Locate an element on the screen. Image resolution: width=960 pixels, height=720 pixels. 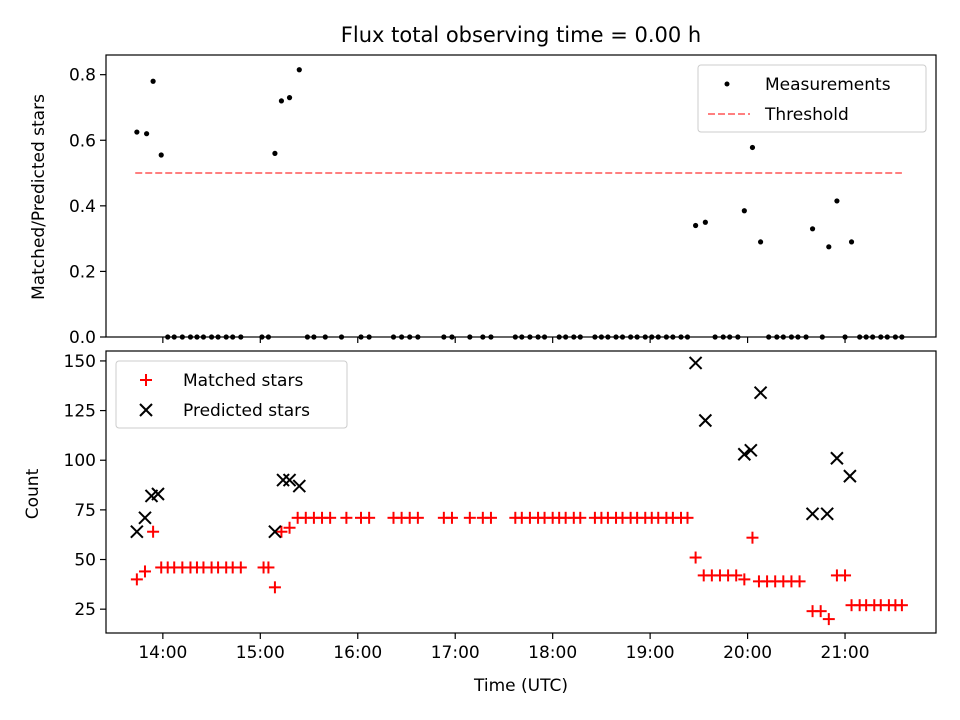
bottom-x-tick-label: 14:00 is located at coordinates (162, 653).